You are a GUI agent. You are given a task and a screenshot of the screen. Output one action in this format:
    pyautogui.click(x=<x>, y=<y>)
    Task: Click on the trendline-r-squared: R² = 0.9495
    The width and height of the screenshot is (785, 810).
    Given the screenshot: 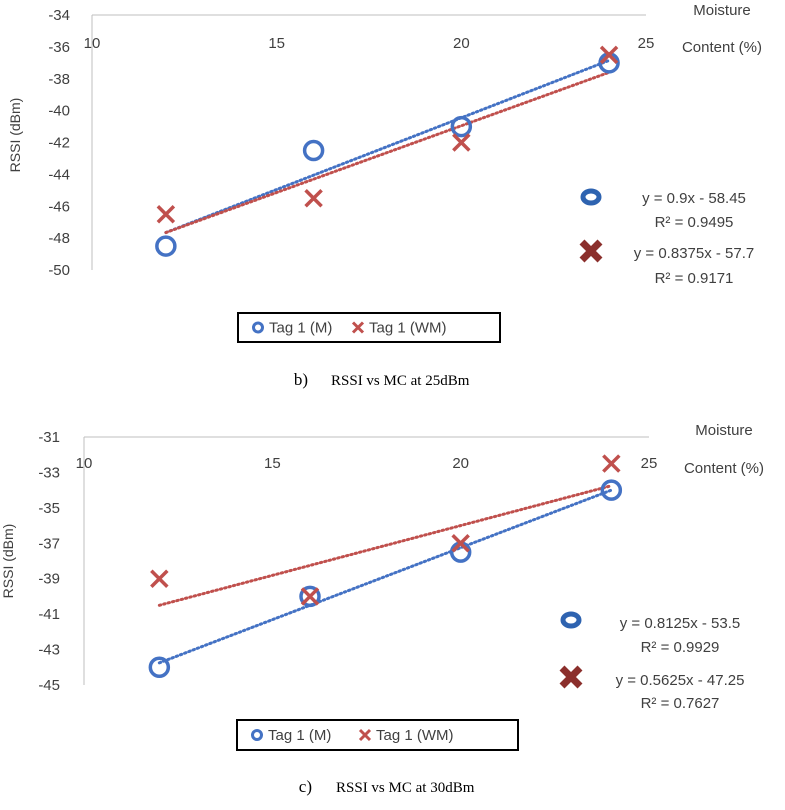 What is the action you would take?
    pyautogui.click(x=694, y=222)
    